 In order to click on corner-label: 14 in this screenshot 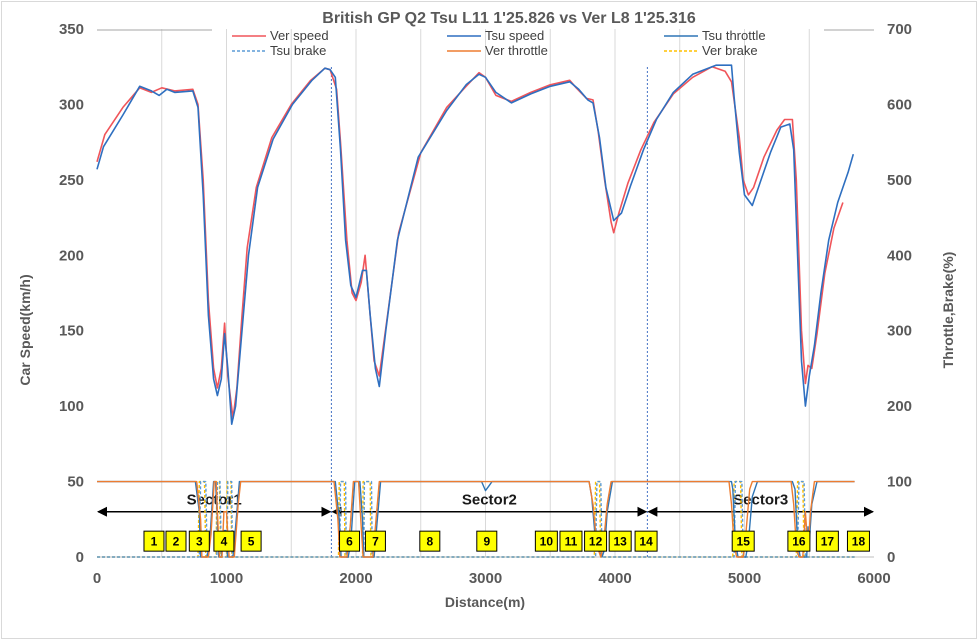, I will do `click(646, 542)`.